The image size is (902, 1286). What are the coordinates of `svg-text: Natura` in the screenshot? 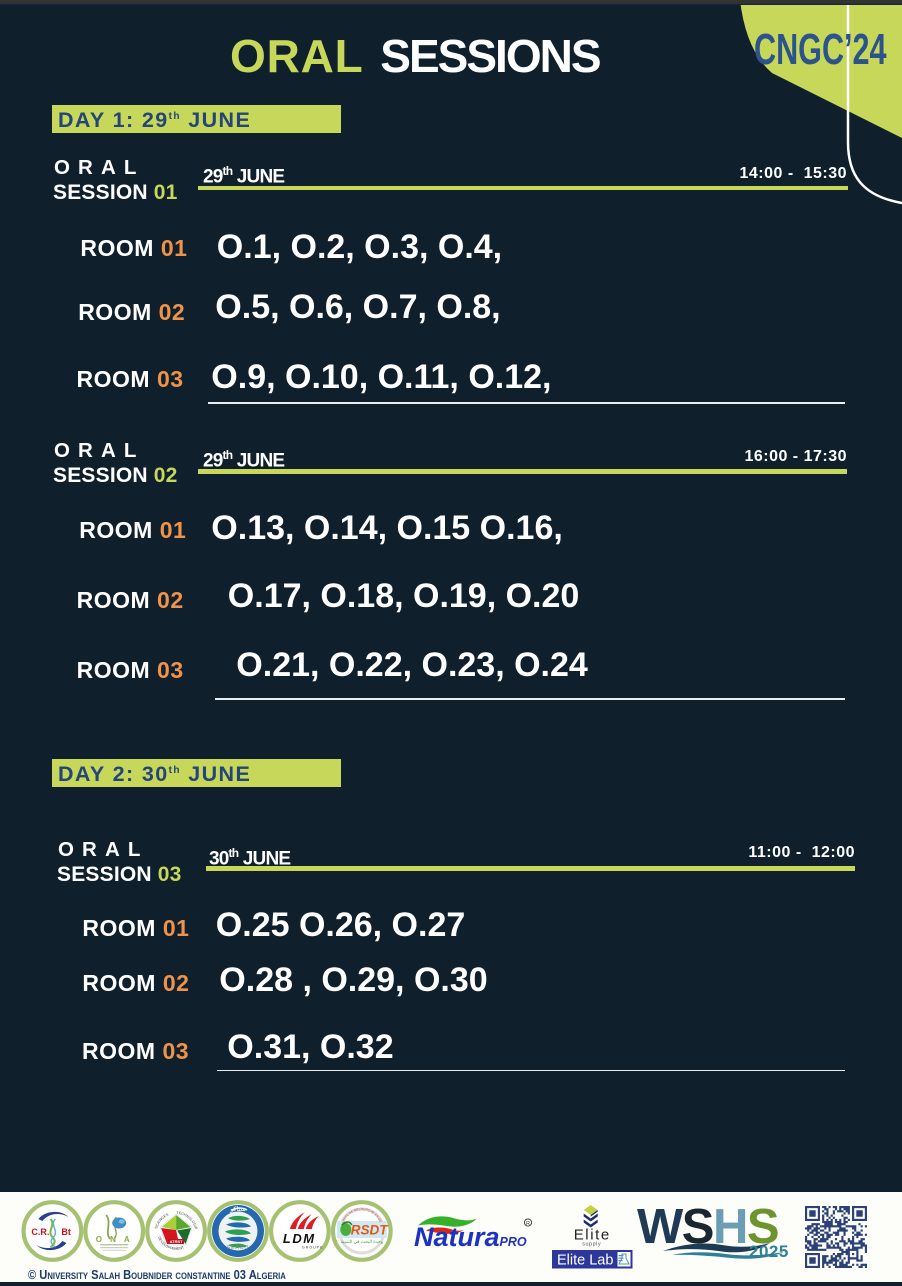 It's located at (457, 1237).